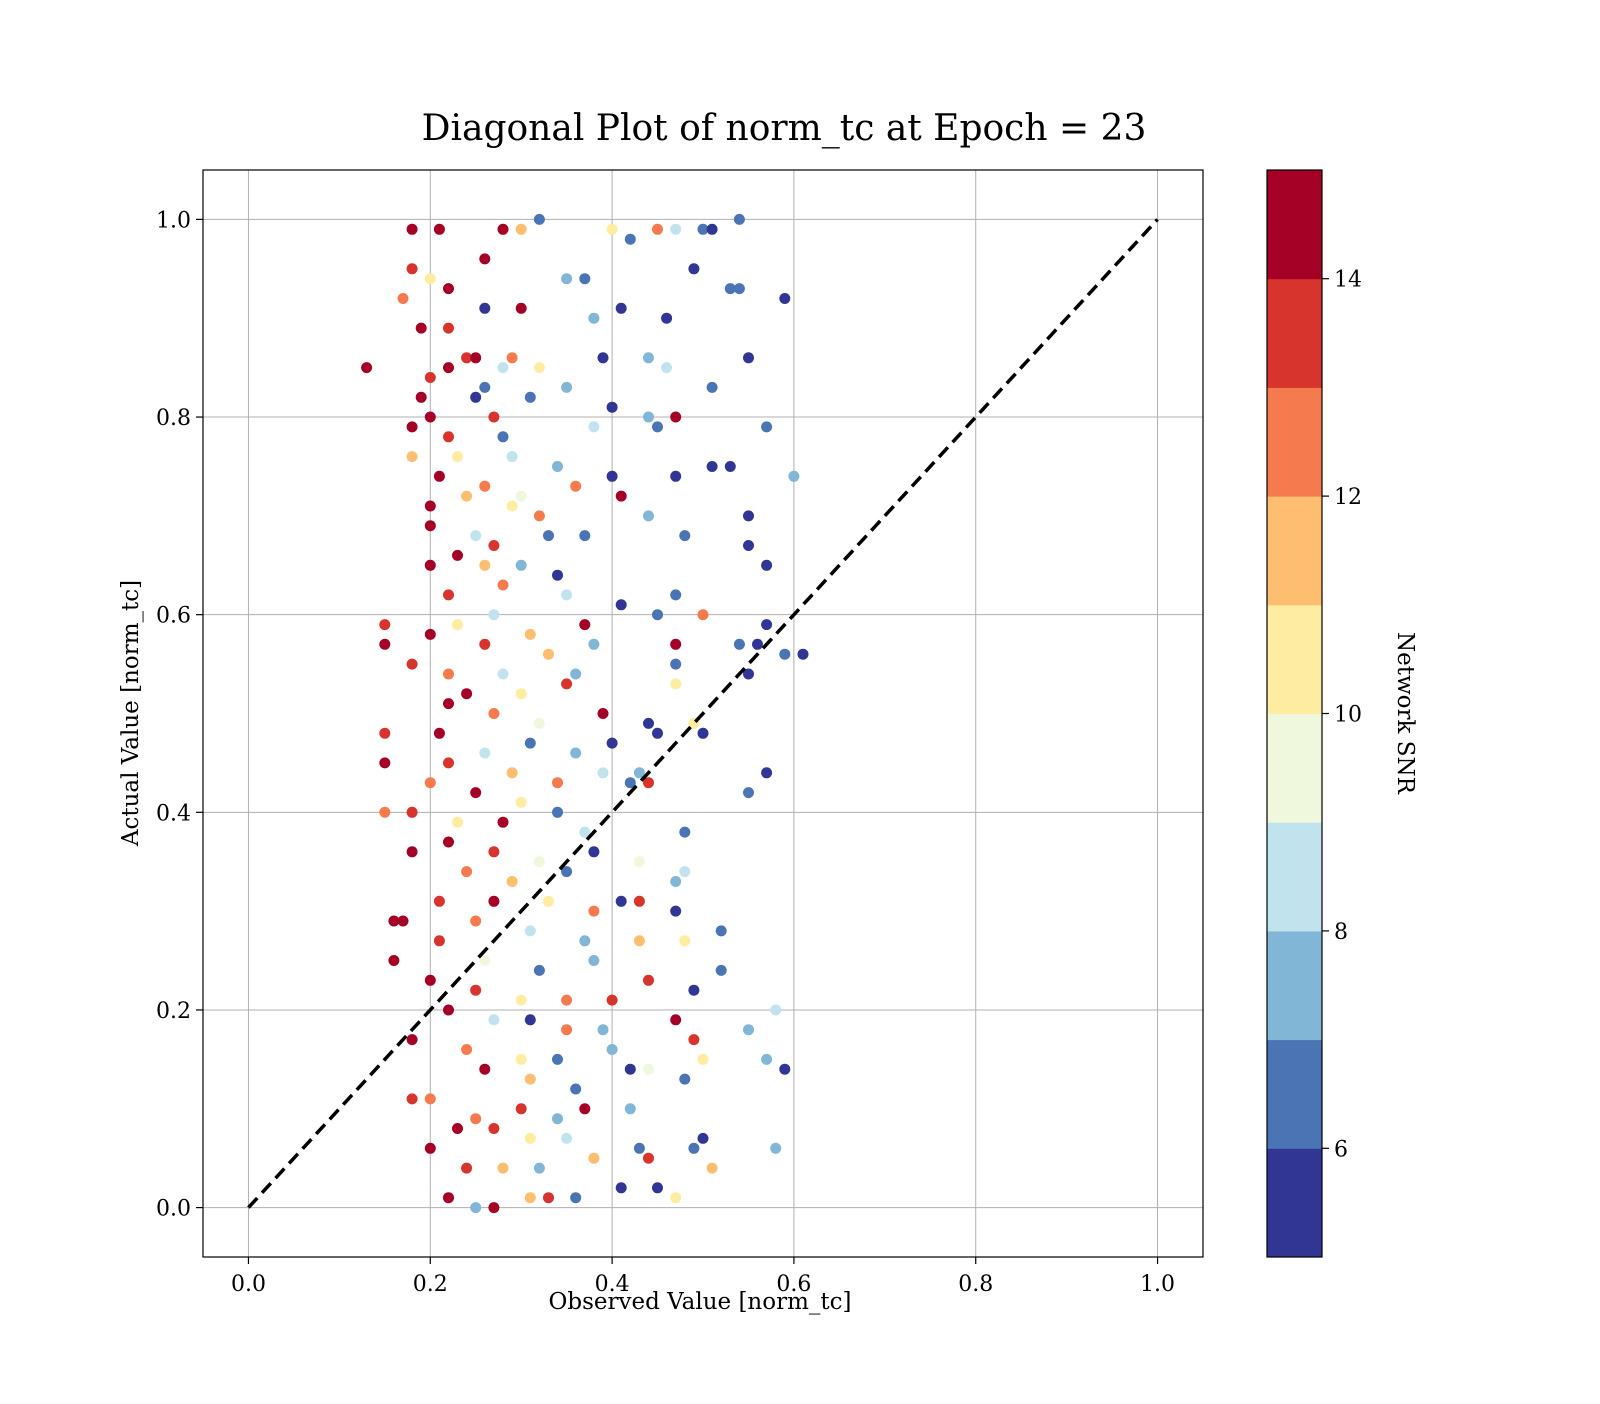  What do you see at coordinates (784, 128) in the screenshot?
I see `chart-title: Diagonal Plot of norm_tc at Epoch = 23` at bounding box center [784, 128].